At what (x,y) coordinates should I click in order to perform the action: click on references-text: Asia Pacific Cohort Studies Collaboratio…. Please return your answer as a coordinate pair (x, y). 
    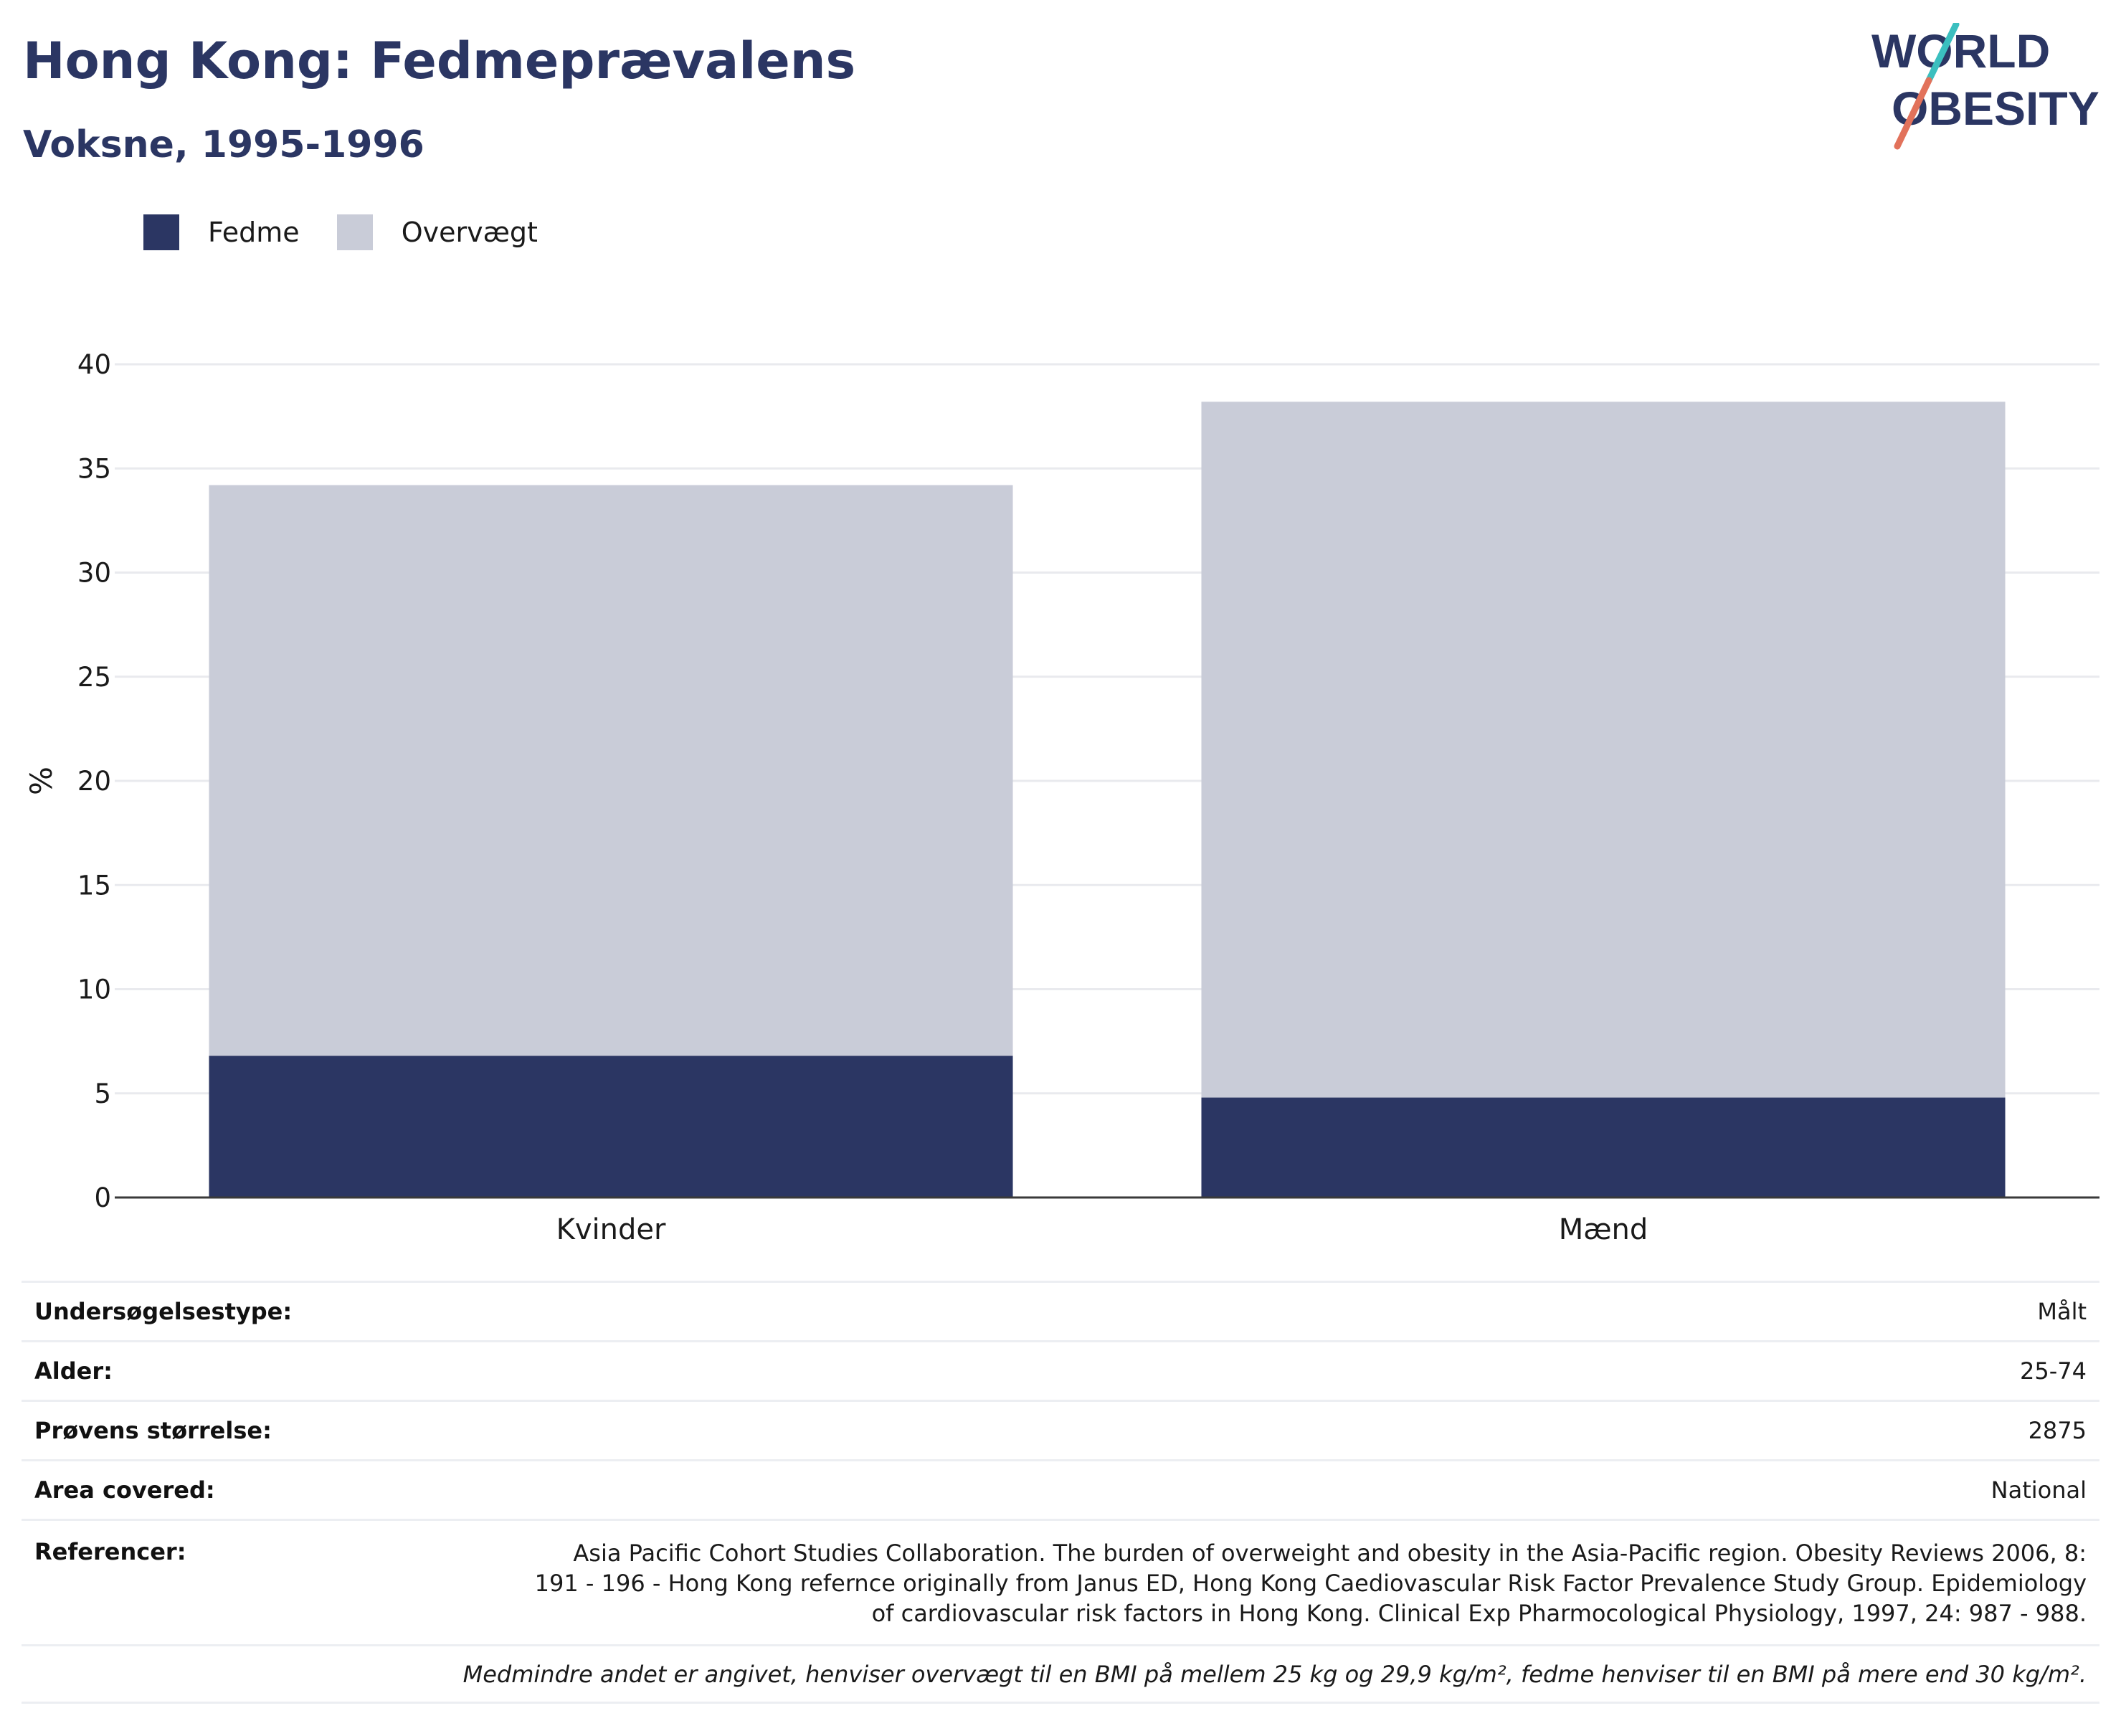
    Looking at the image, I should click on (1311, 1583).